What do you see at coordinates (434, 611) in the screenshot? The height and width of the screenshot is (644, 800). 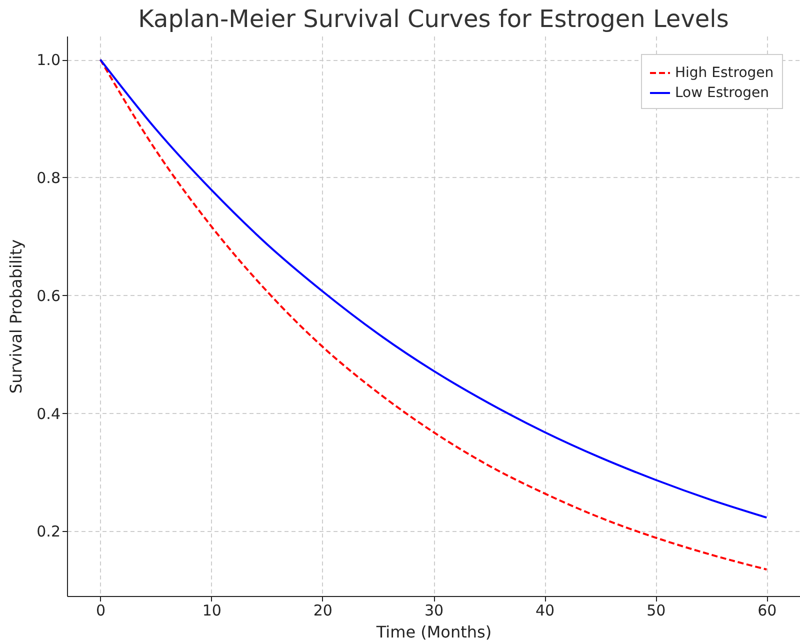 I see `x-tick-label: 30` at bounding box center [434, 611].